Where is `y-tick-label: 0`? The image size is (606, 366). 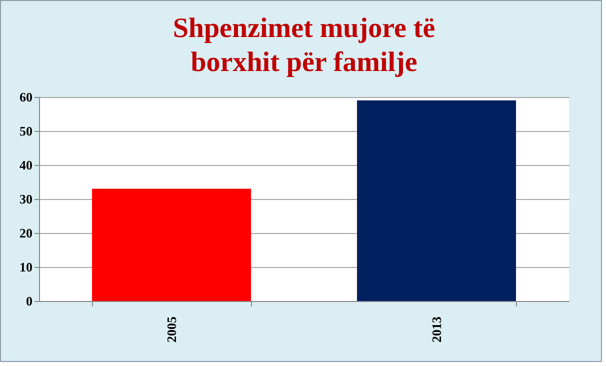
y-tick-label: 0 is located at coordinates (29, 301).